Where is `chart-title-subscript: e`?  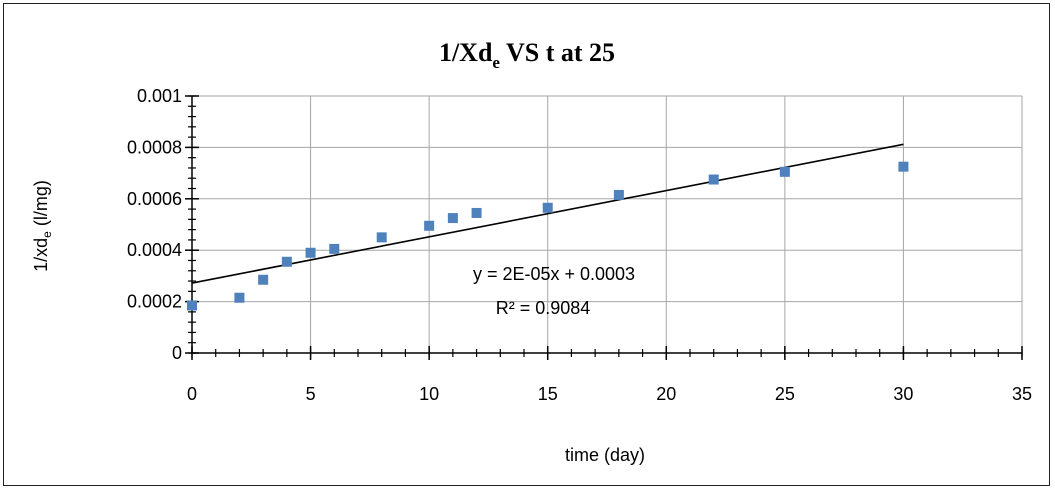 chart-title-subscript: e is located at coordinates (496, 62).